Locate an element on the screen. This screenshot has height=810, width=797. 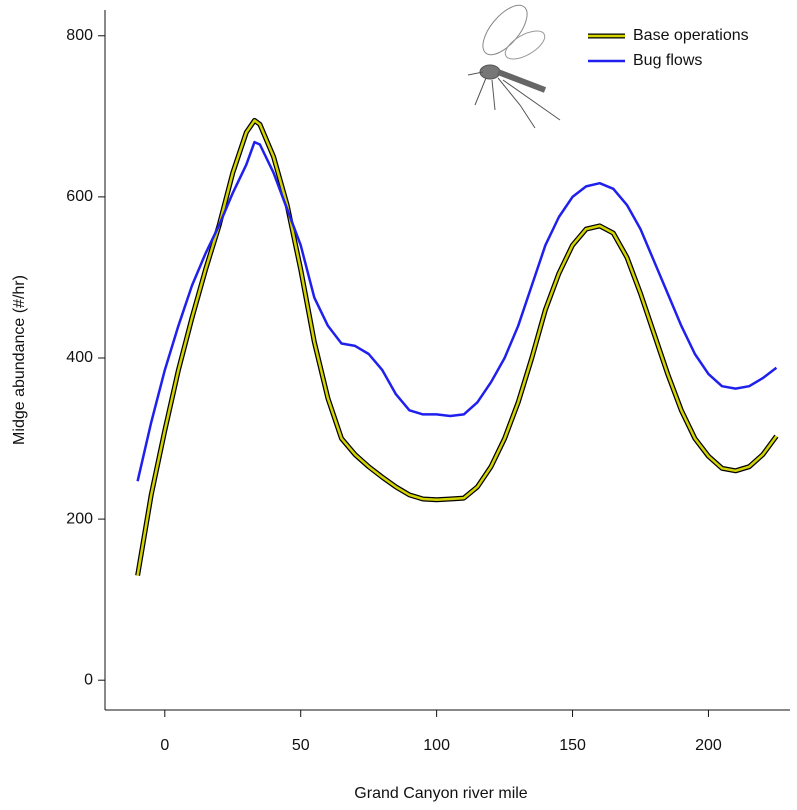
y-tick-label: 0 is located at coordinates (88, 679).